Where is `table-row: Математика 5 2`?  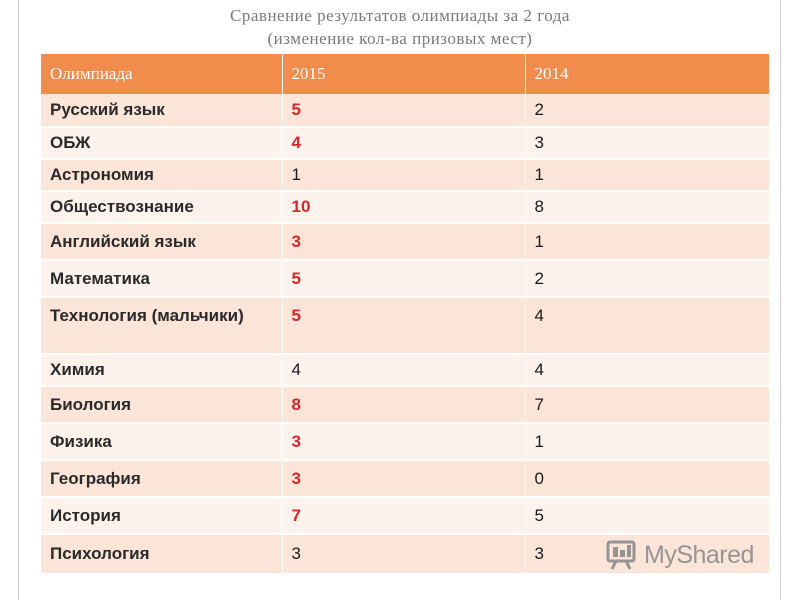 table-row: Математика 5 2 is located at coordinates (405, 279).